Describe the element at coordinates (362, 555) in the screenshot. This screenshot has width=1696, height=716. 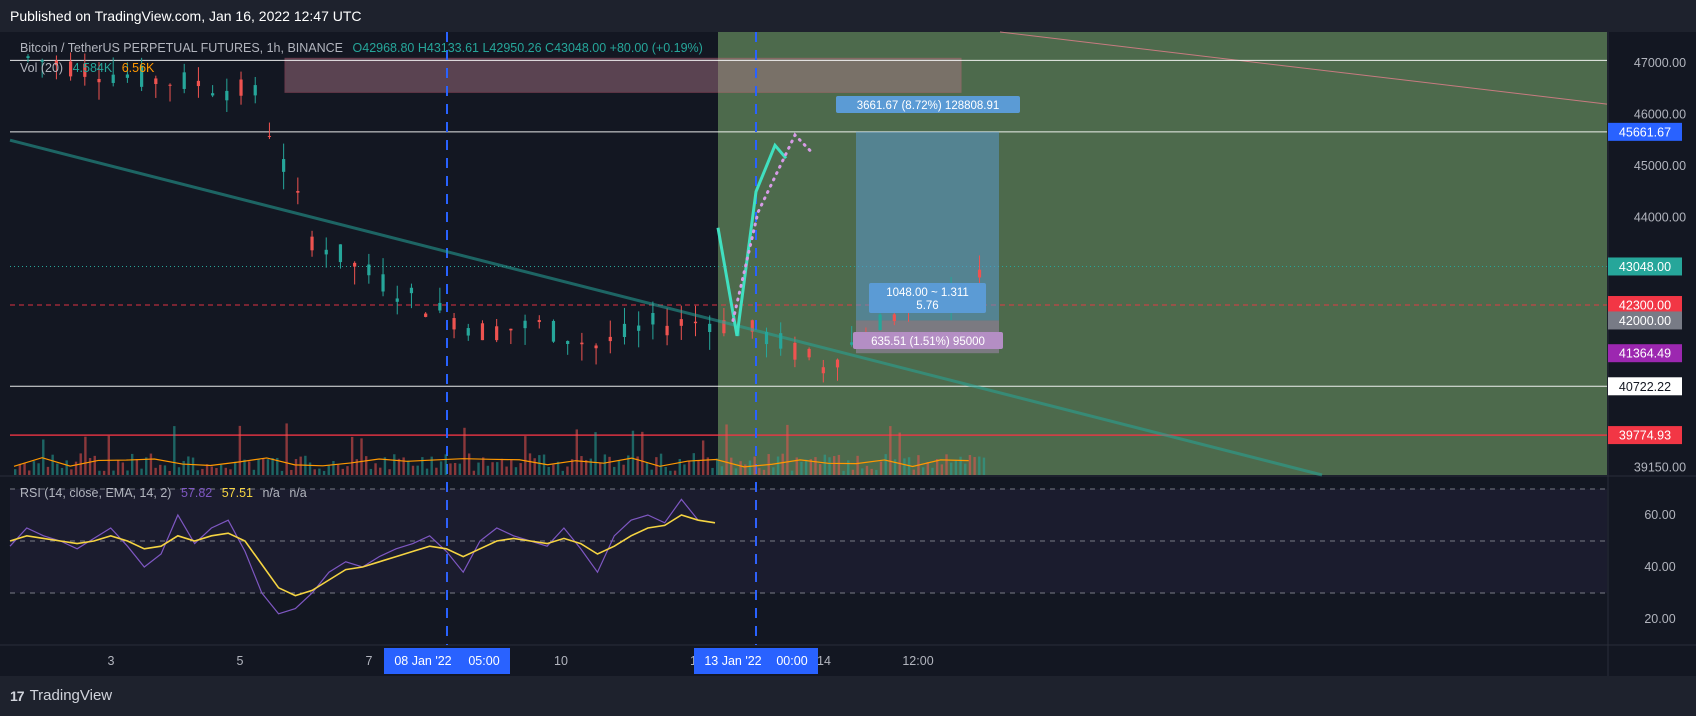
I see `rsi-series-ema` at that location.